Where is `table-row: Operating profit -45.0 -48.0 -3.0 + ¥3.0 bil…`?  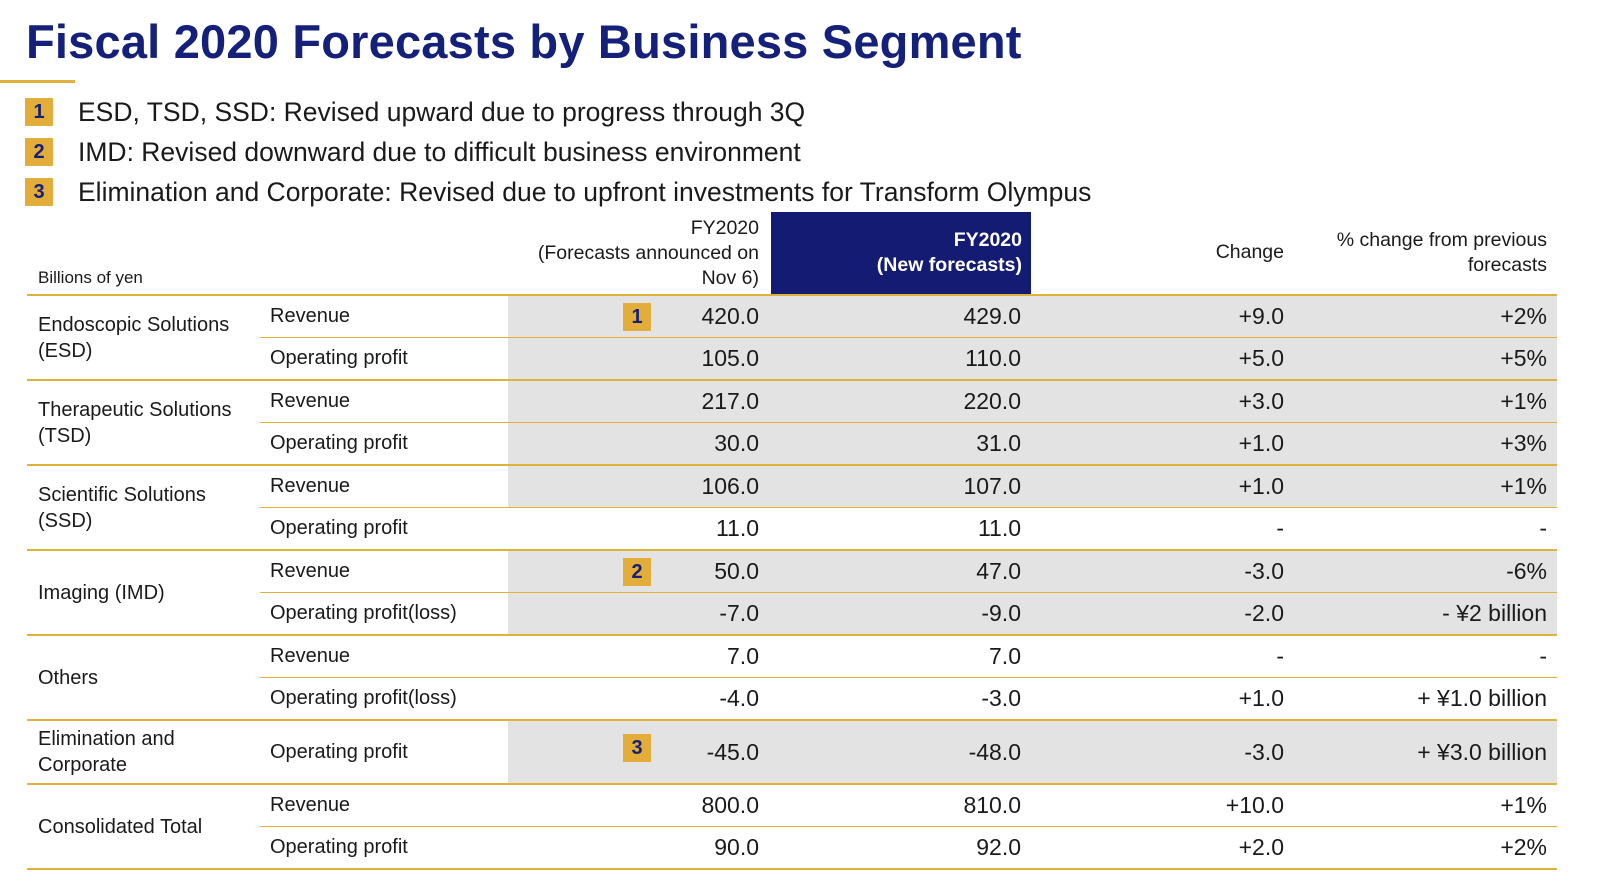 table-row: Operating profit -45.0 -48.0 -3.0 + ¥3.0 bil… is located at coordinates (908, 752).